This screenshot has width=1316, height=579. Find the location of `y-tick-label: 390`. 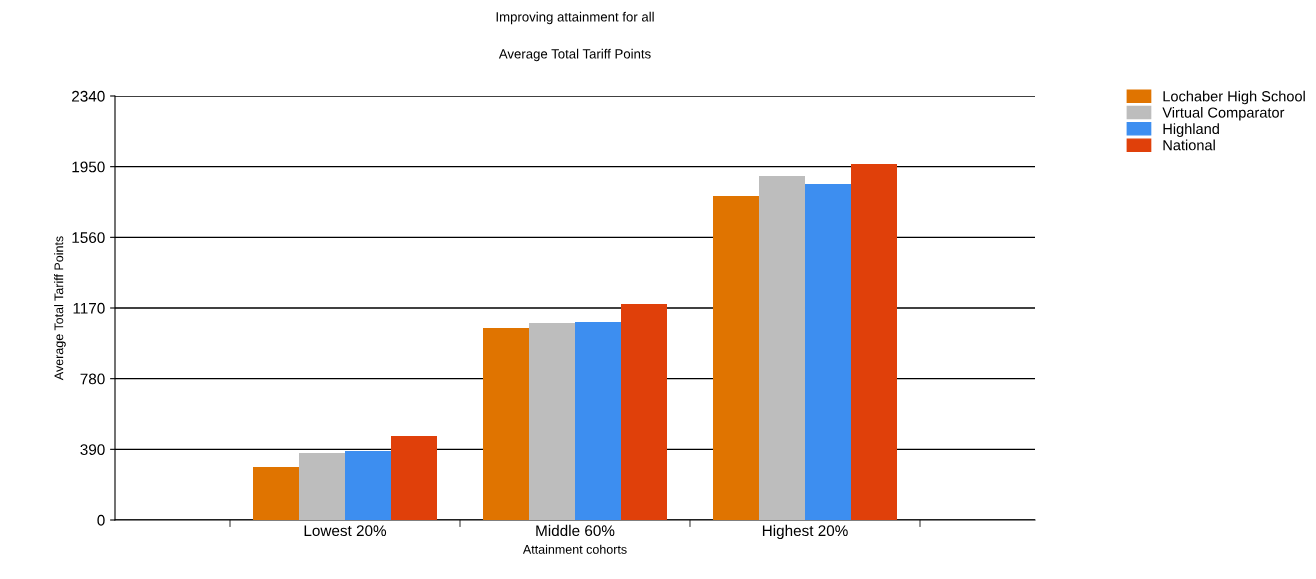

y-tick-label: 390 is located at coordinates (92, 450).